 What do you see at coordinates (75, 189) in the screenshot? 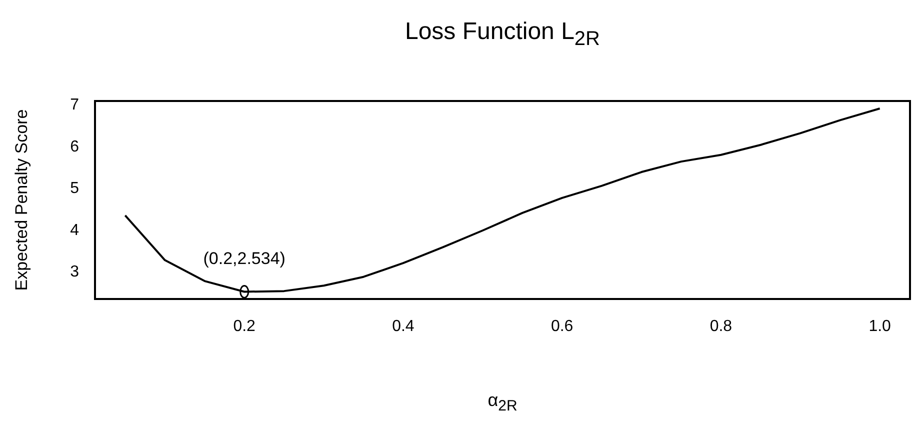
I see `y-tick-label: 5` at bounding box center [75, 189].